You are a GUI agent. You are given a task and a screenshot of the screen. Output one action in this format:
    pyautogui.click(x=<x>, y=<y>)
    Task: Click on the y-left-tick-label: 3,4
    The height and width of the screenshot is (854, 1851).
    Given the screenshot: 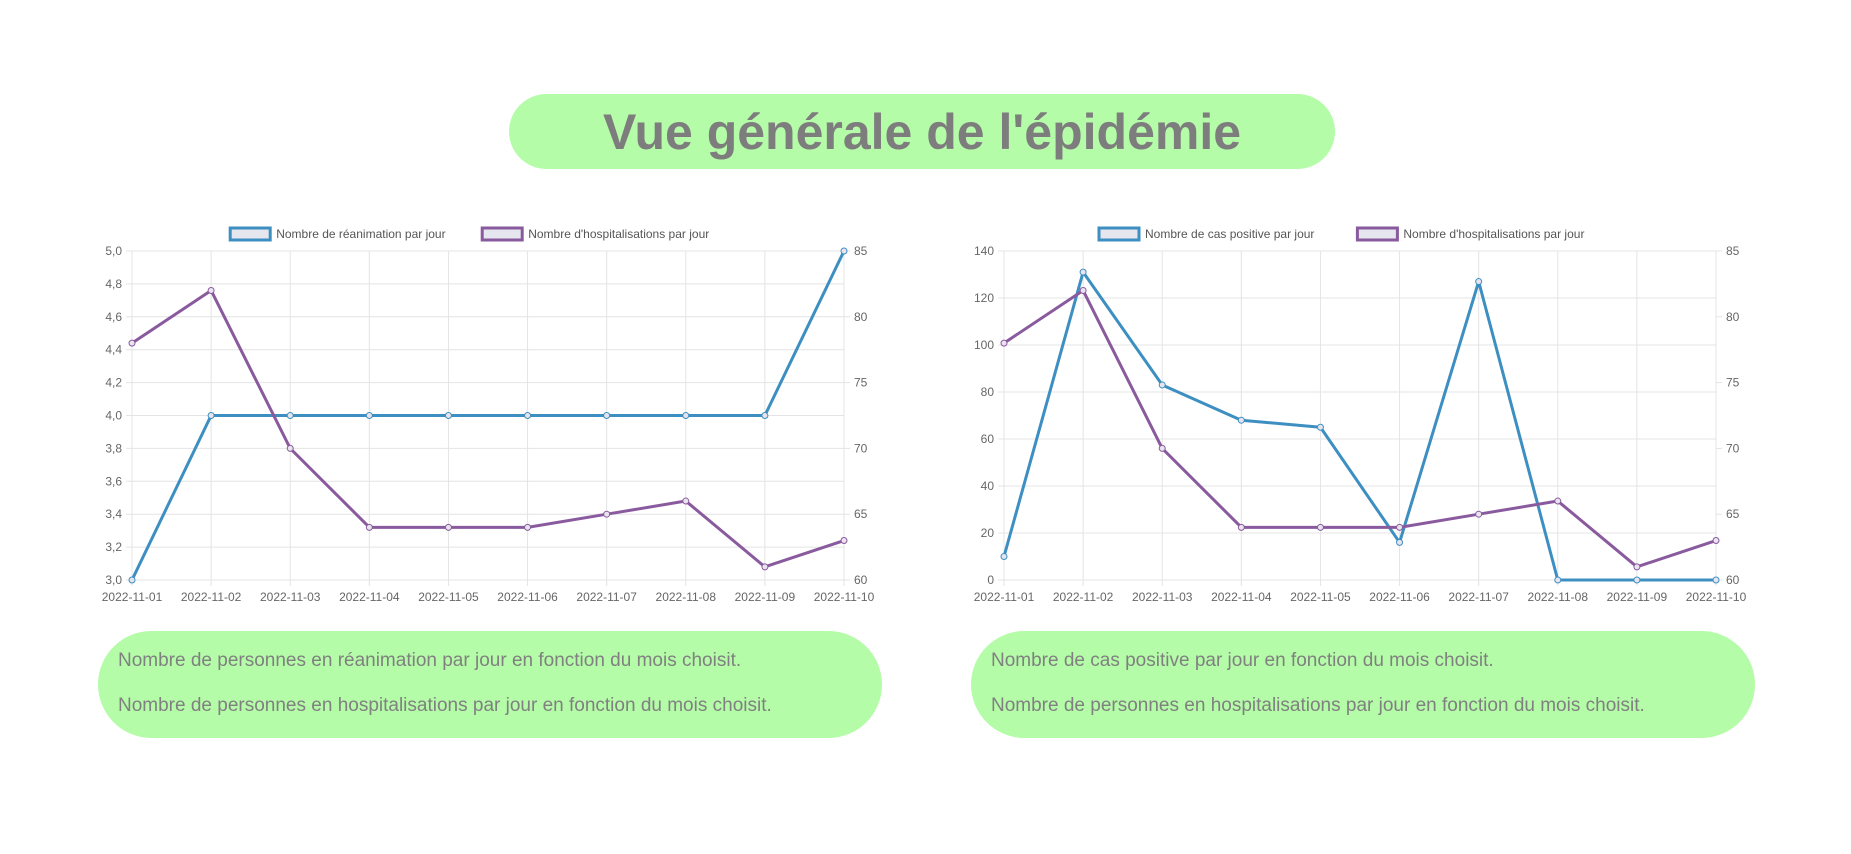 What is the action you would take?
    pyautogui.click(x=113, y=514)
    